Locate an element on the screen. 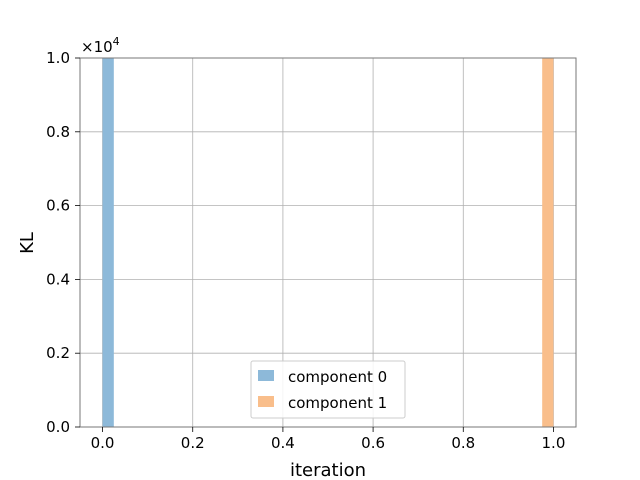 This screenshot has width=640, height=480. x-axis-title: iteration is located at coordinates (328, 470).